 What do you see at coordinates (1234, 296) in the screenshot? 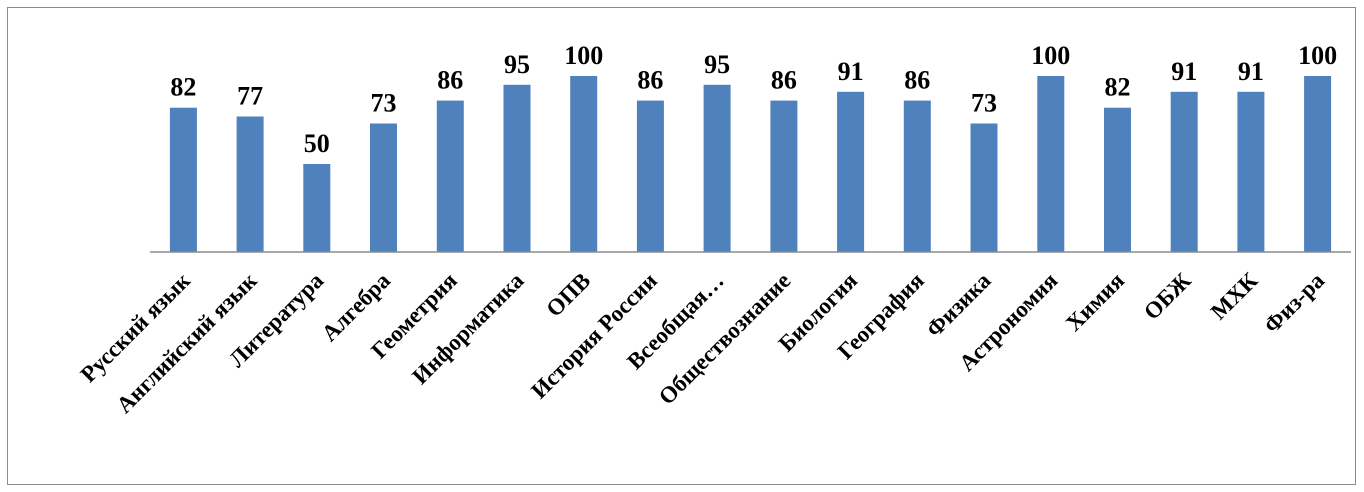
I see `x-tick-label: МХК` at bounding box center [1234, 296].